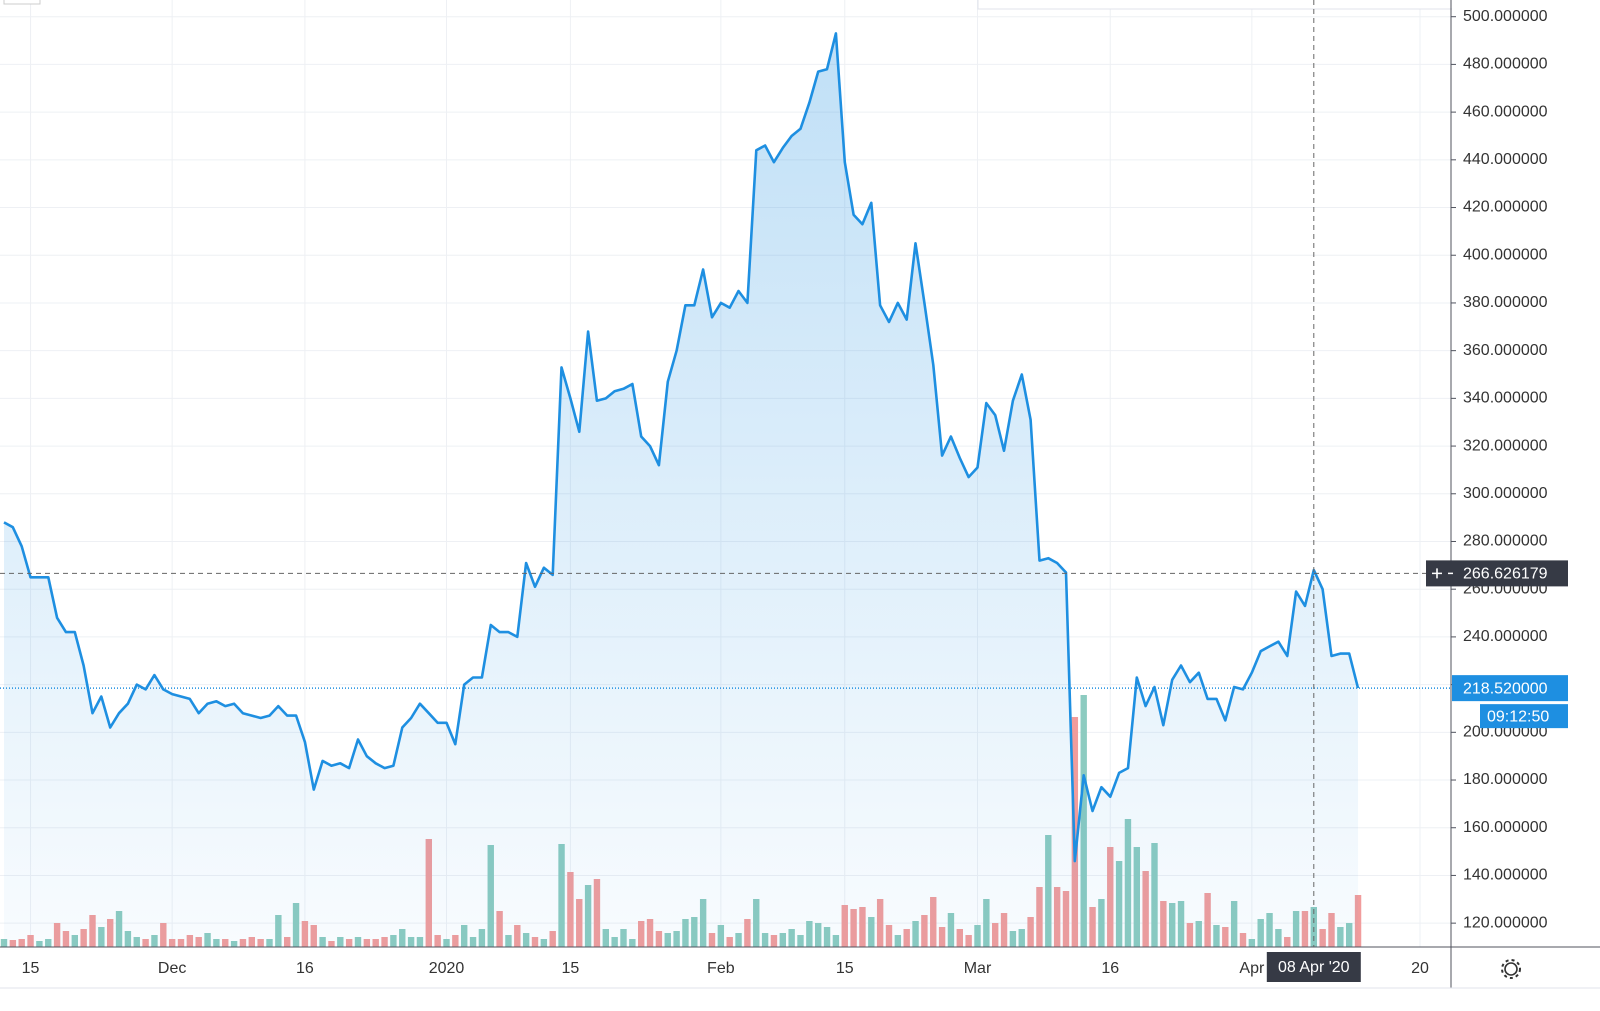 Image resolution: width=1600 pixels, height=1011 pixels. I want to click on x-tick-label: 20, so click(1420, 968).